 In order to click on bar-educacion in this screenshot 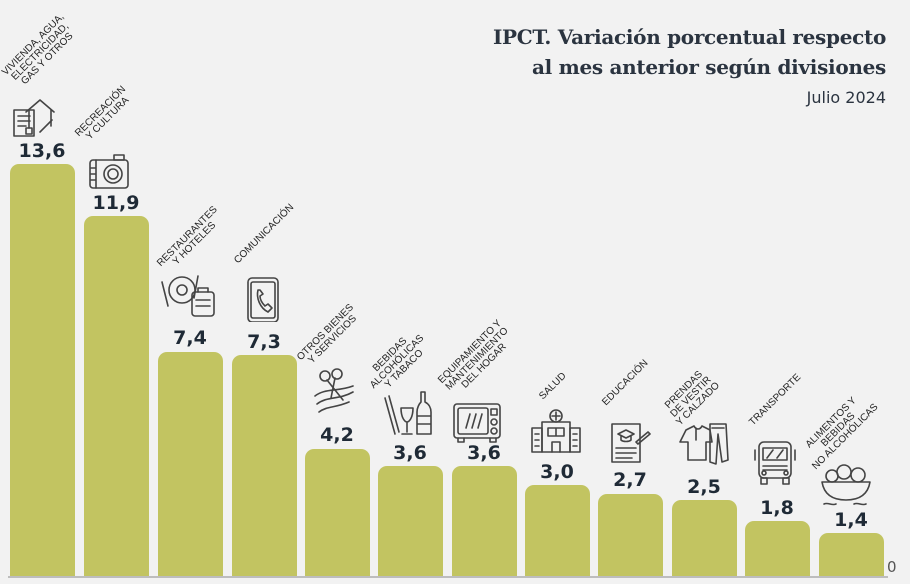, I will do `click(630, 535)`.